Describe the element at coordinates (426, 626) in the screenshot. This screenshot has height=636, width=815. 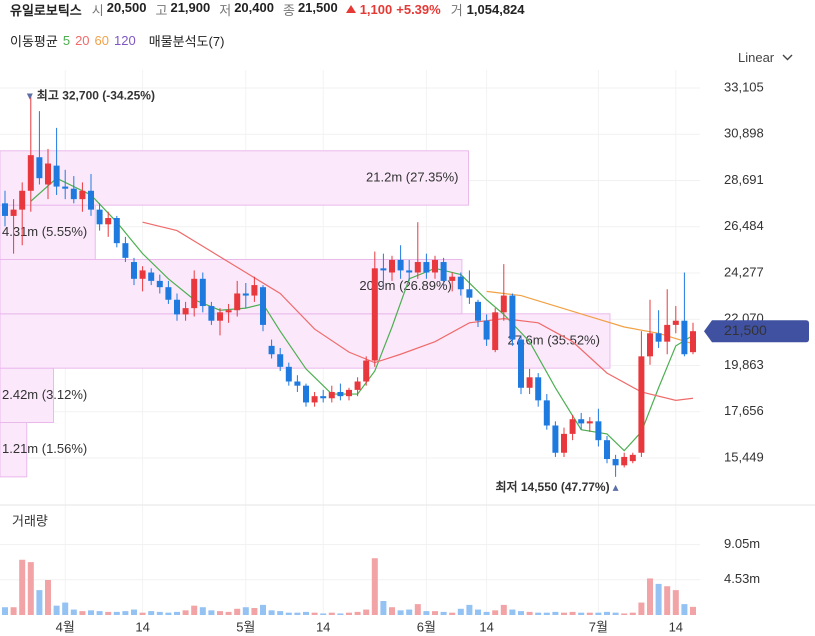
I see `x-tick-label: 6월` at that location.